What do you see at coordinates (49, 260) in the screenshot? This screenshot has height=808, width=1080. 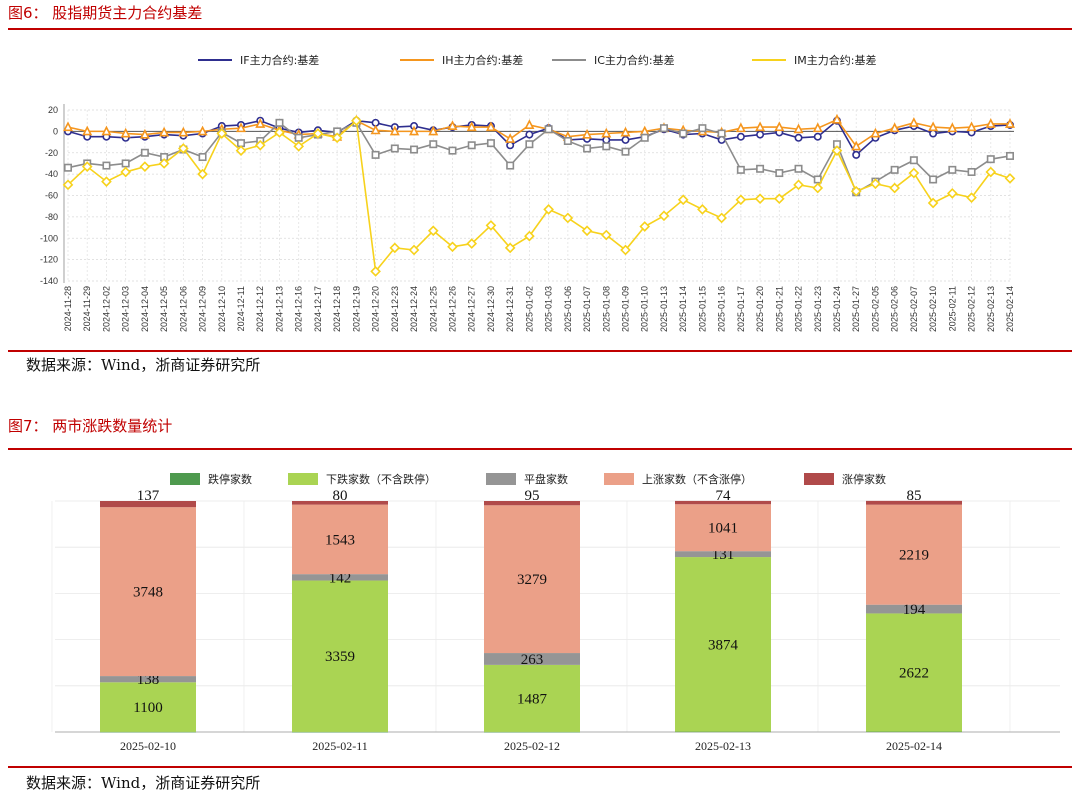 I see `y-tick-label: -120` at bounding box center [49, 260].